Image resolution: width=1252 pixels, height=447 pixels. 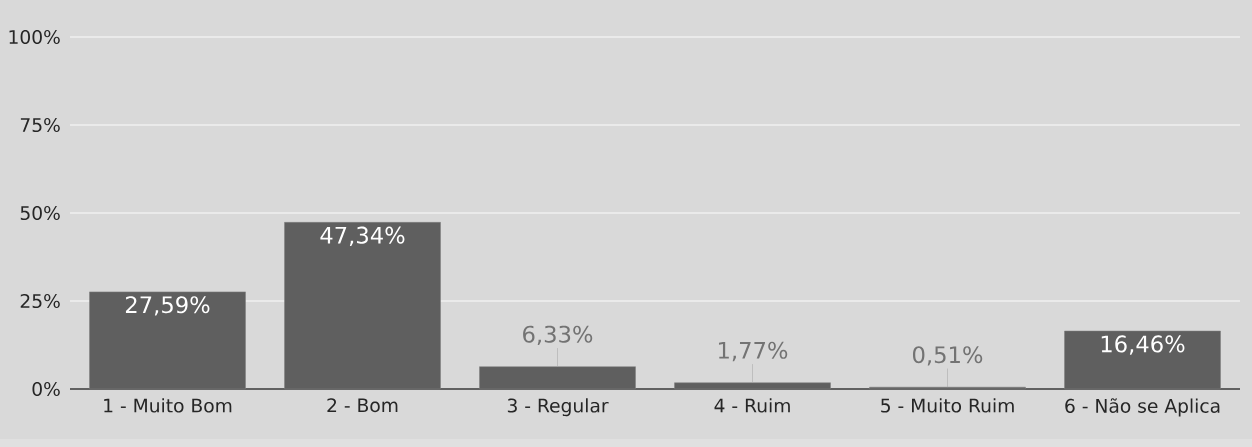 I want to click on x-tick-label: 1 - Muito Bom, so click(x=168, y=405).